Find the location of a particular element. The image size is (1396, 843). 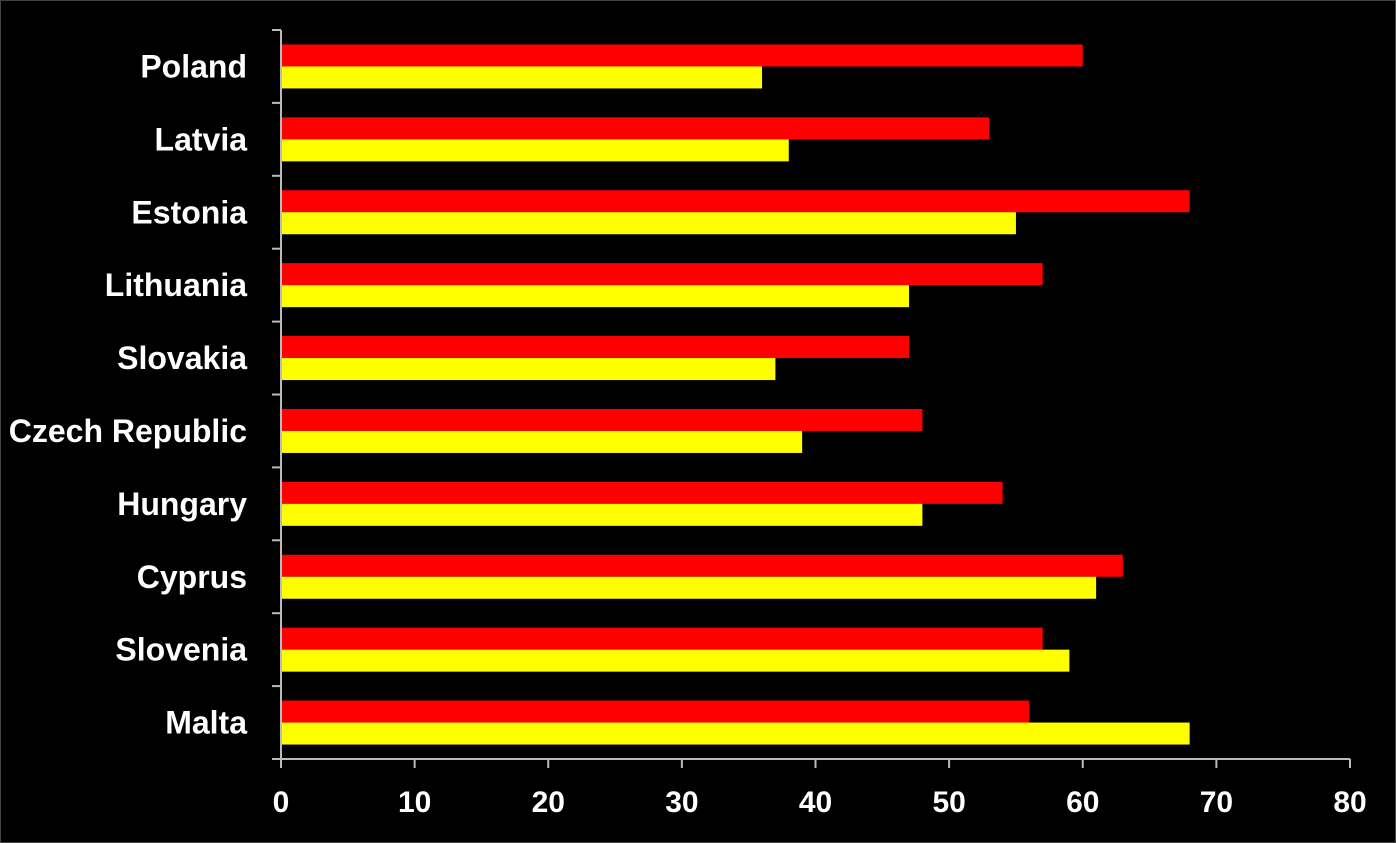

x-tick-label: 0 is located at coordinates (281, 802).